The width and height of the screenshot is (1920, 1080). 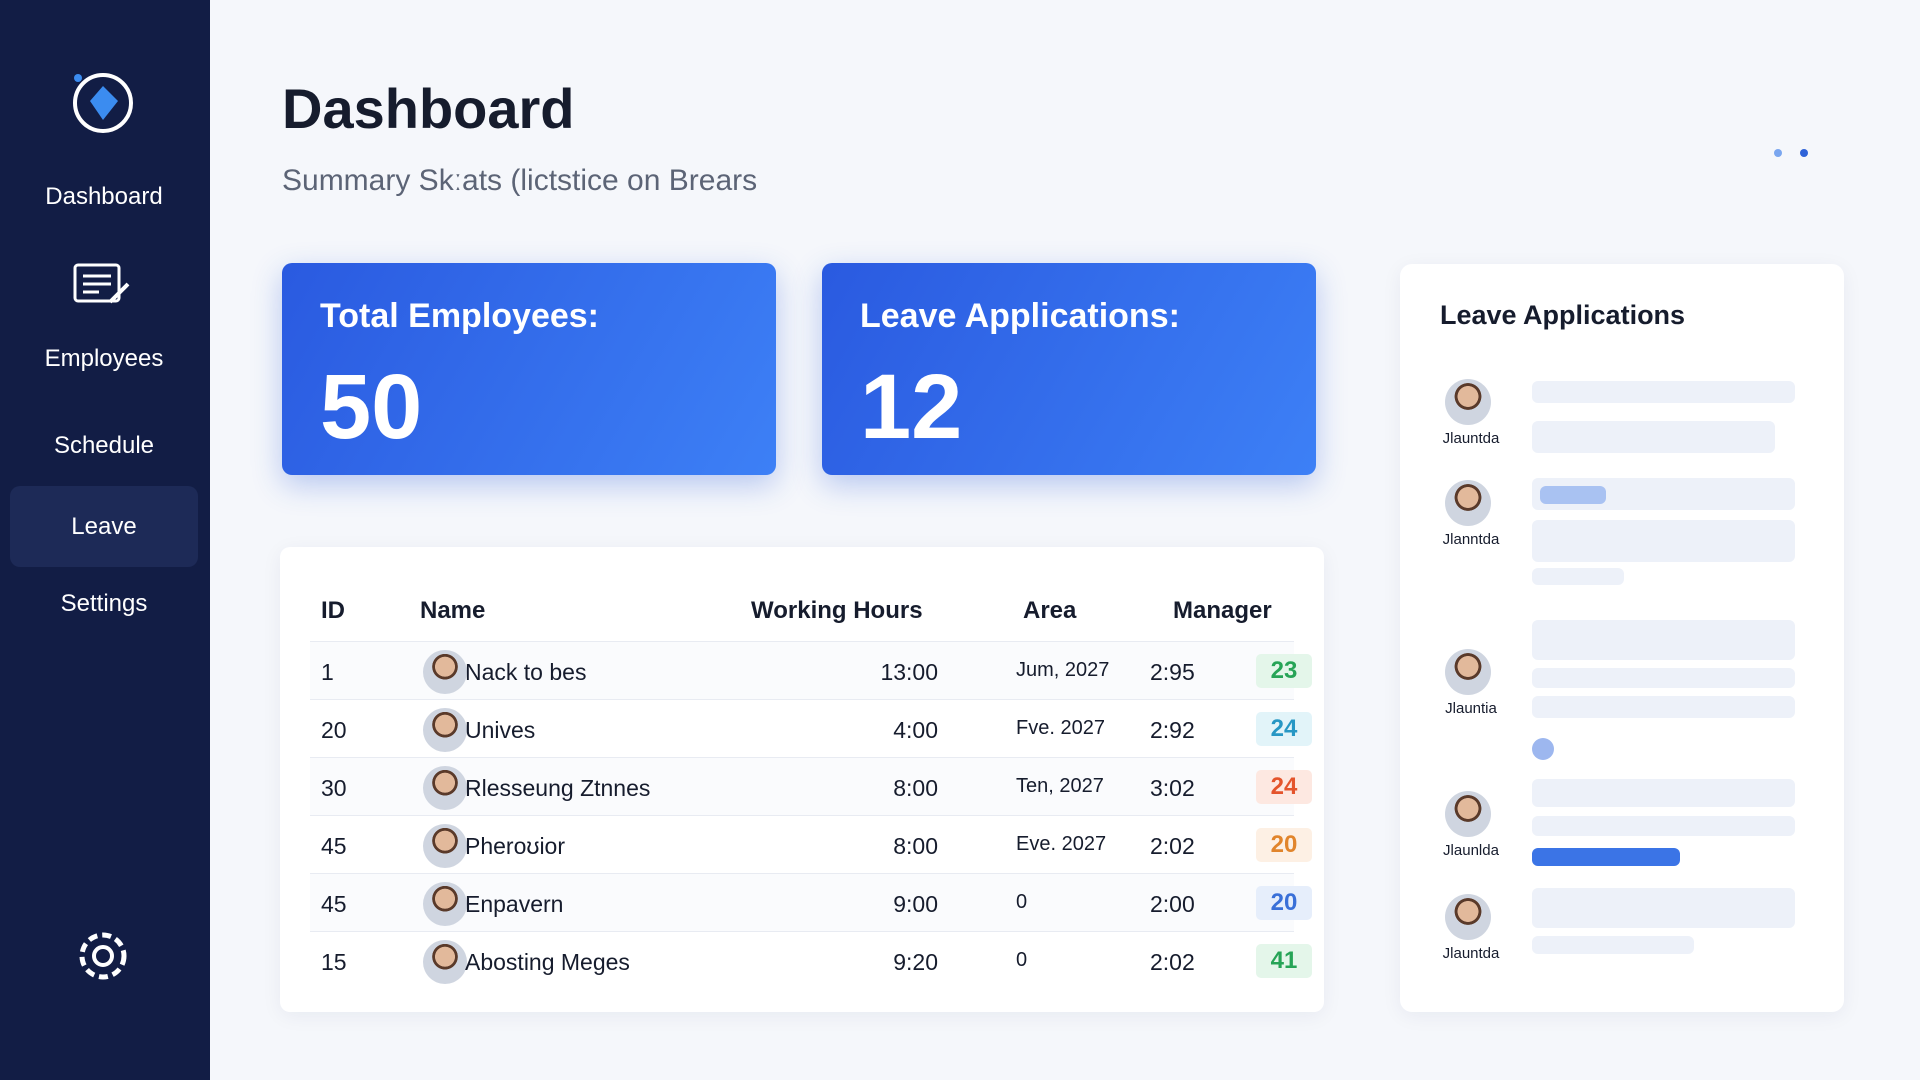 What do you see at coordinates (837, 610) in the screenshot?
I see `column-header: Working Hours` at bounding box center [837, 610].